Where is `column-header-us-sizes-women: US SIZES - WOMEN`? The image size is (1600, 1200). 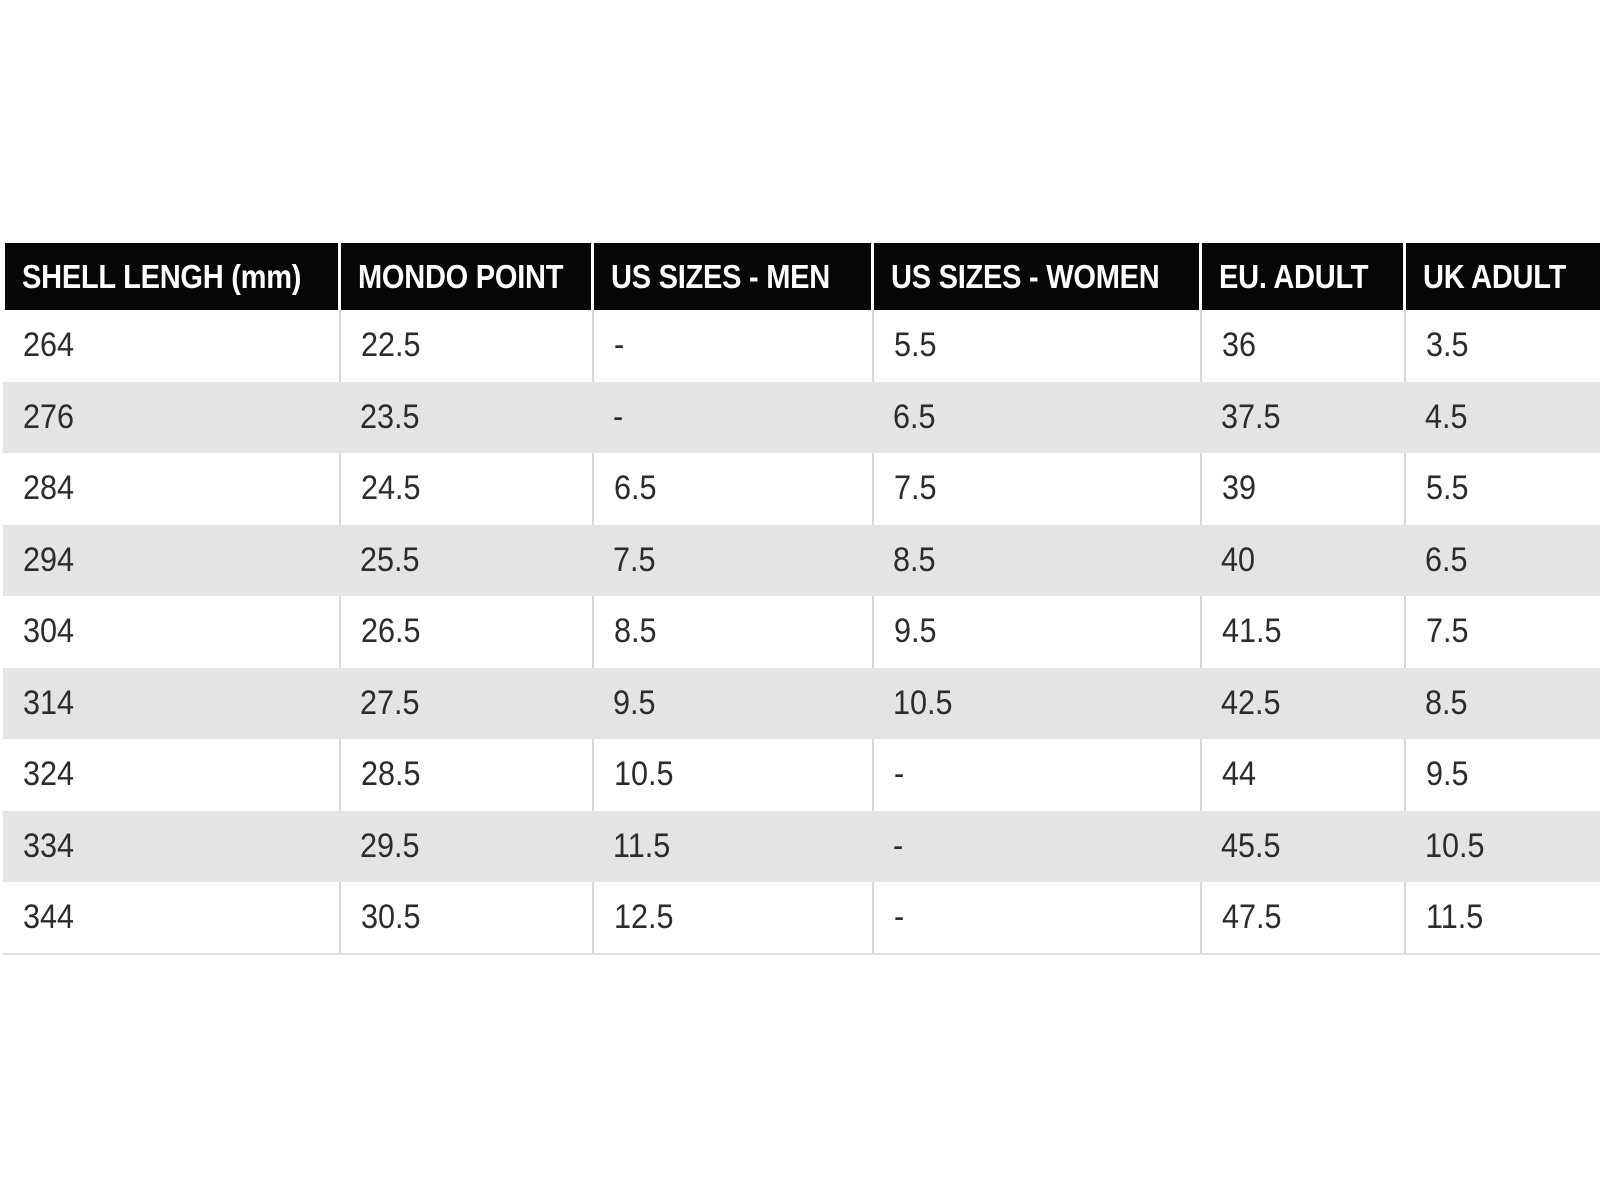 column-header-us-sizes-women: US SIZES - WOMEN is located at coordinates (1036, 276).